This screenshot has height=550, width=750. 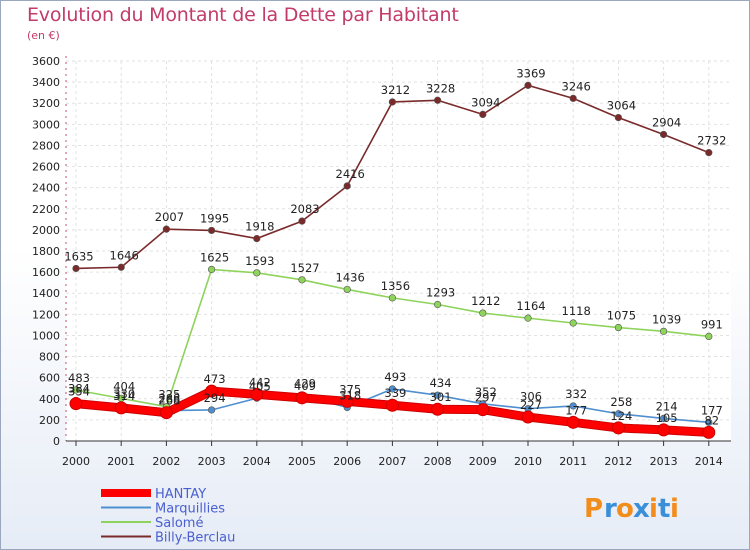 What do you see at coordinates (46, 293) in the screenshot?
I see `y-tick-label: 1400` at bounding box center [46, 293].